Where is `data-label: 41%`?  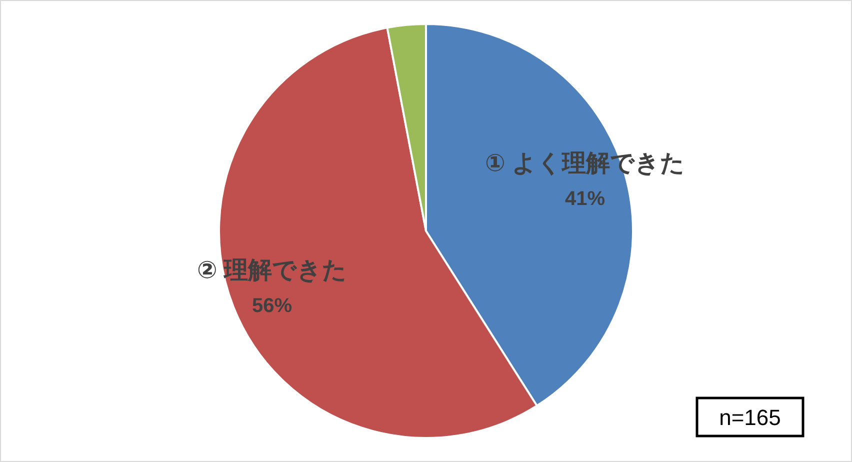 data-label: 41% is located at coordinates (585, 199).